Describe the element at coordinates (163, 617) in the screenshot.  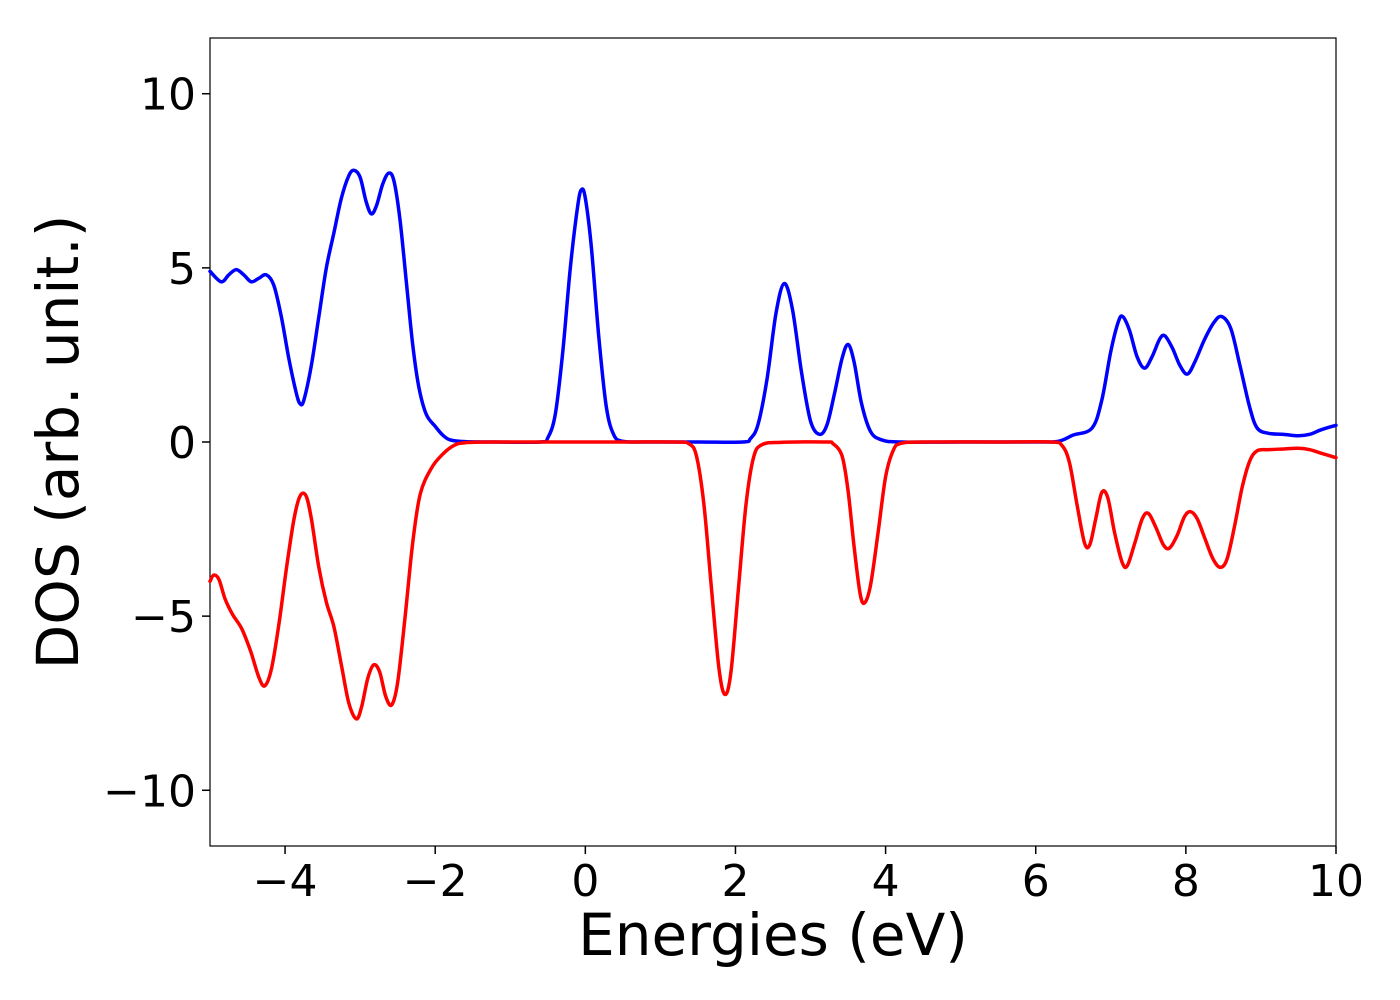
I see `y-tick-label: −5` at that location.